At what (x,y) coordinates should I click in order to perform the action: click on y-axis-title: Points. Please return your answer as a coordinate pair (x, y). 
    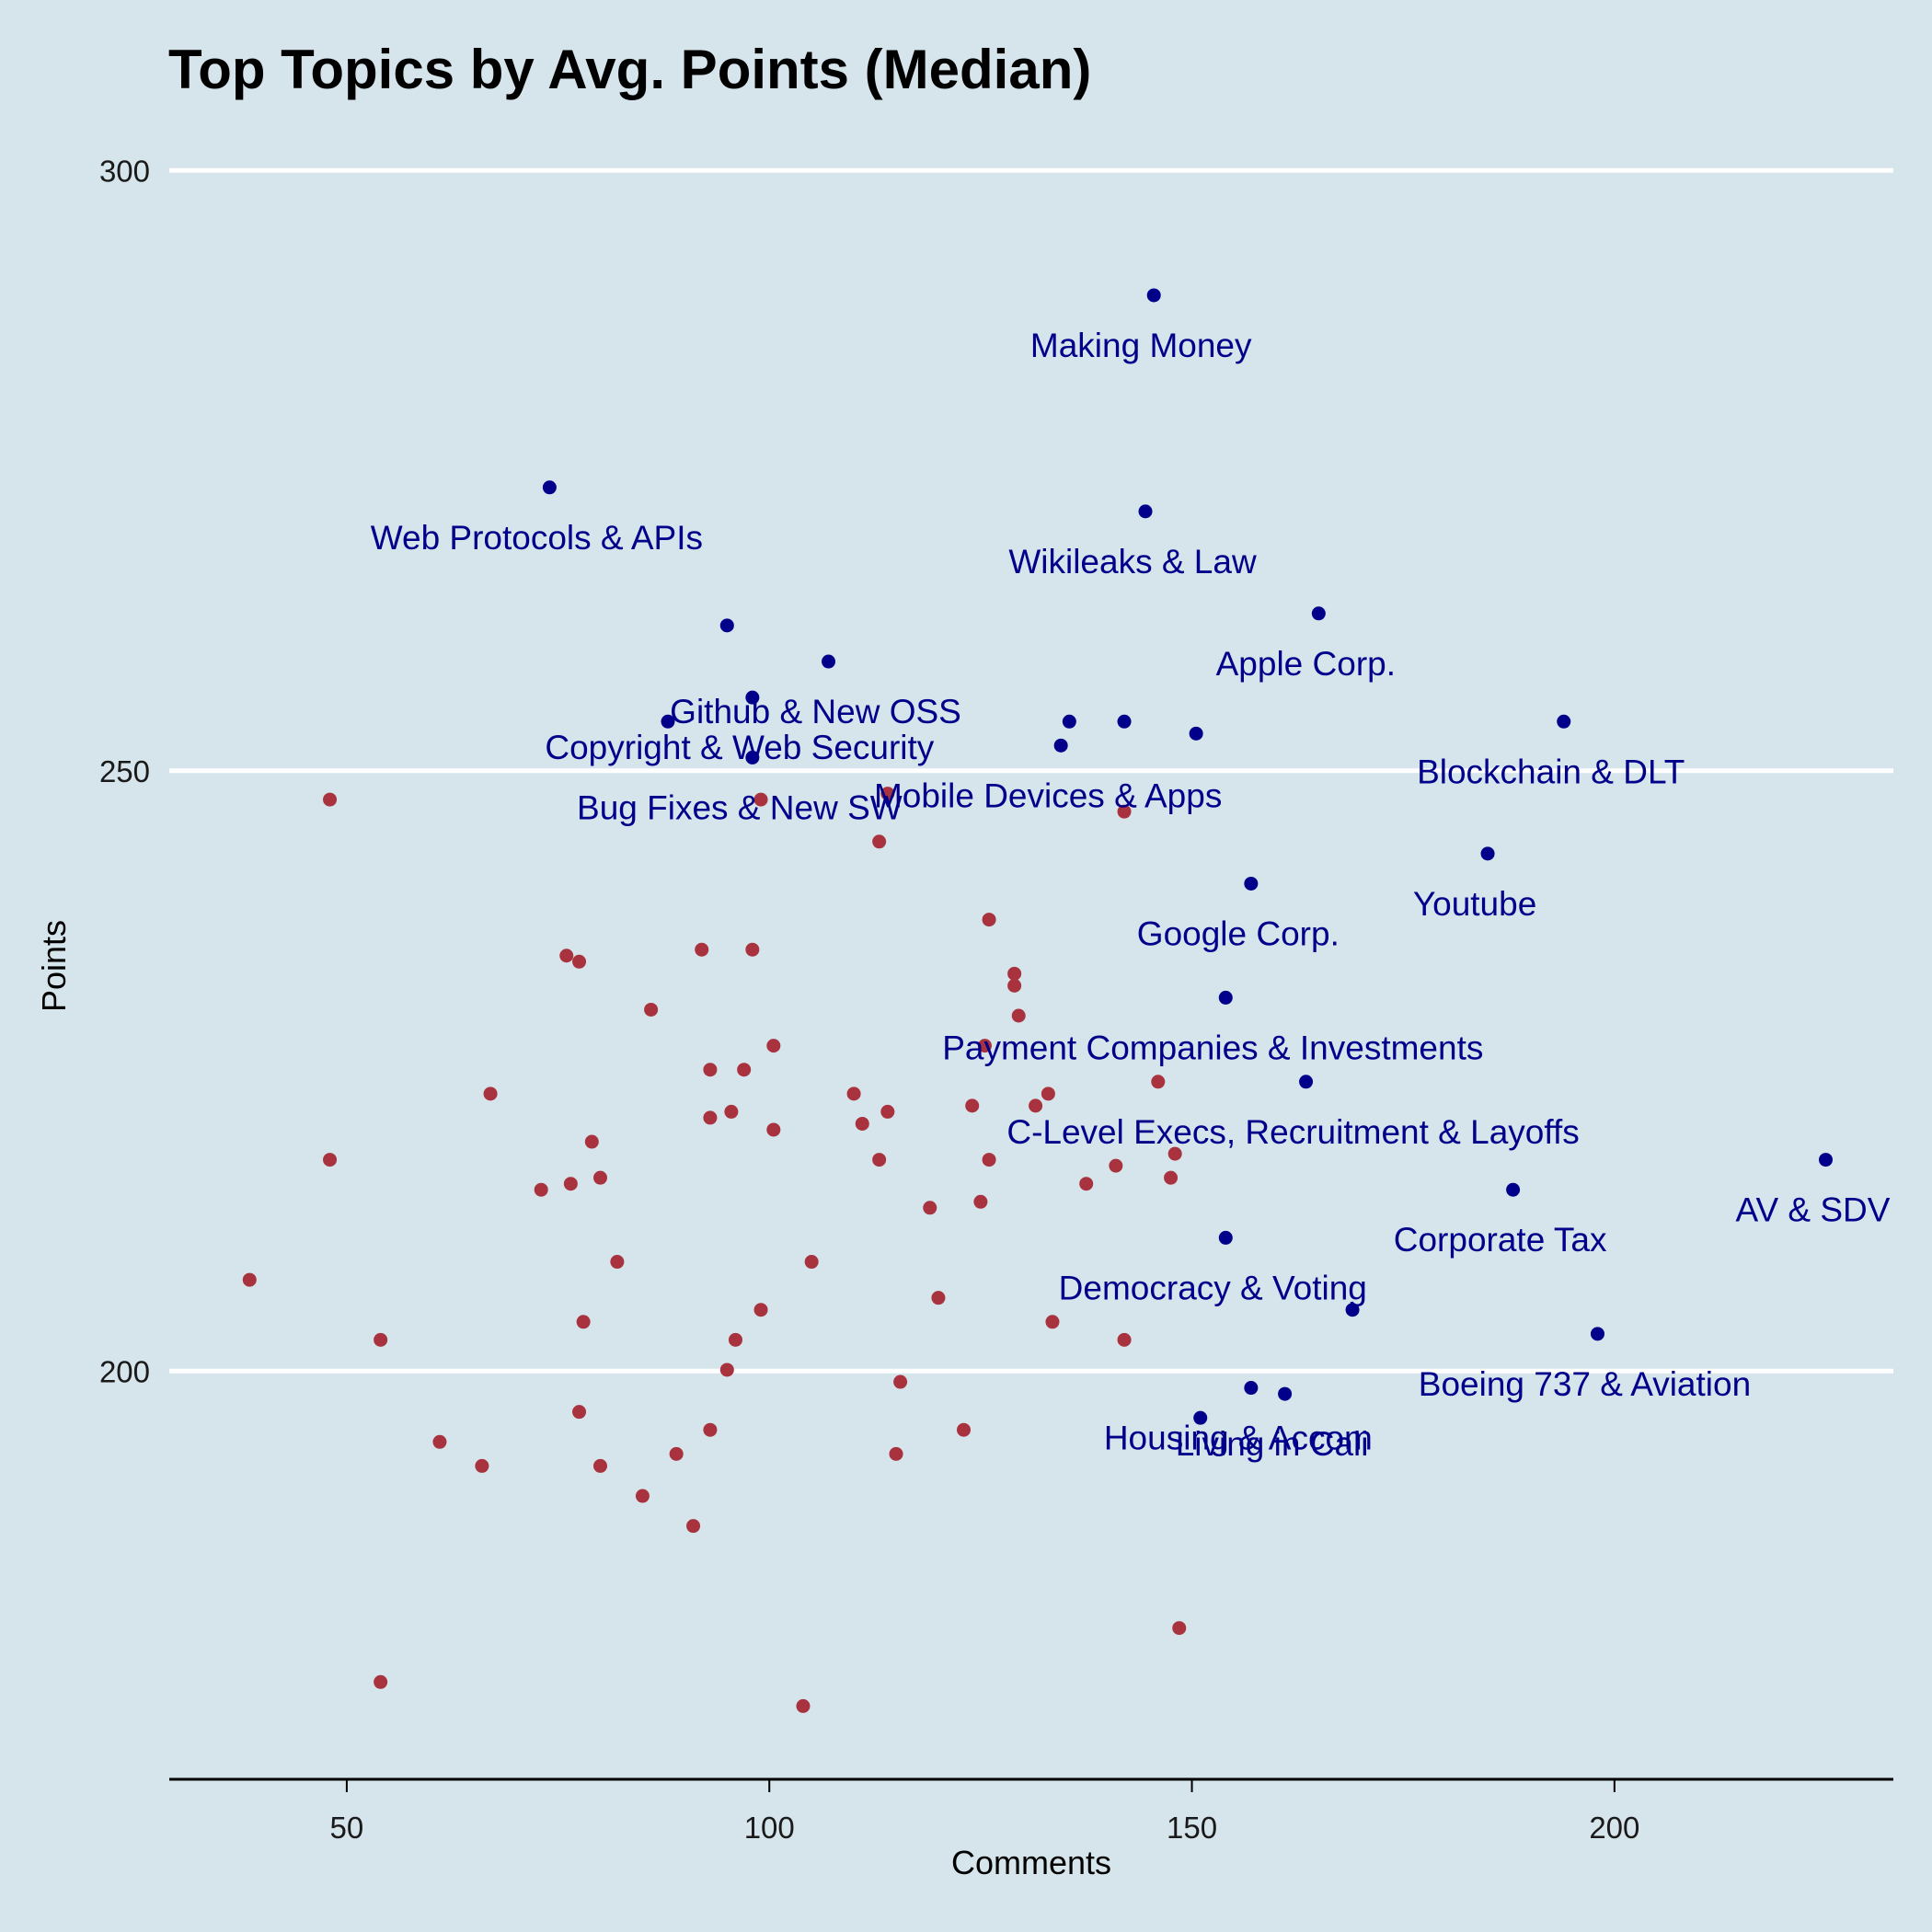
    Looking at the image, I should click on (54, 966).